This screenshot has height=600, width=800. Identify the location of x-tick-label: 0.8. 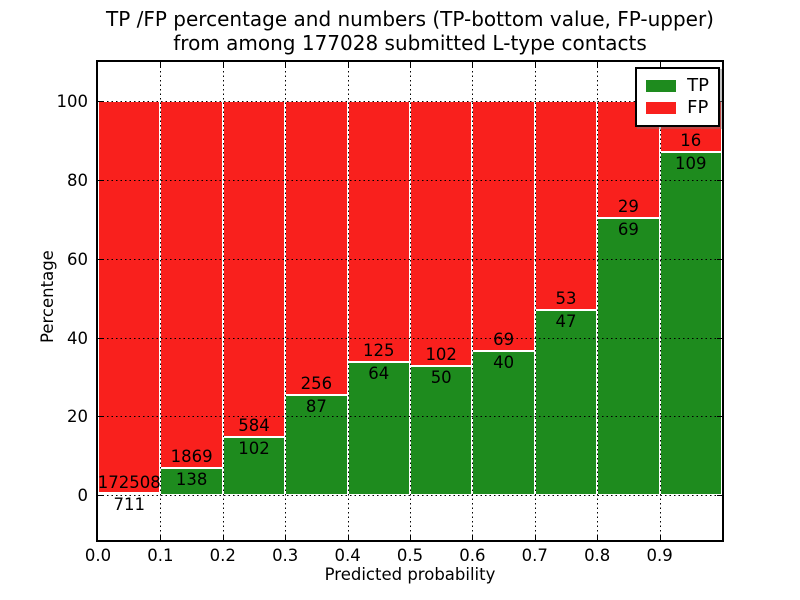
(597, 555).